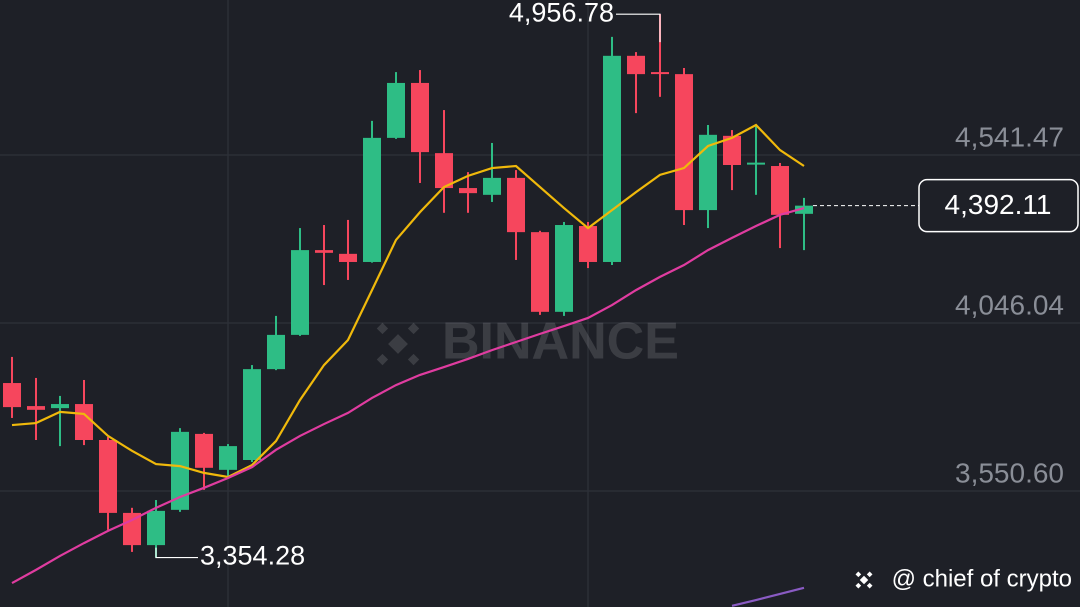  I want to click on high-leader, so click(638, 28).